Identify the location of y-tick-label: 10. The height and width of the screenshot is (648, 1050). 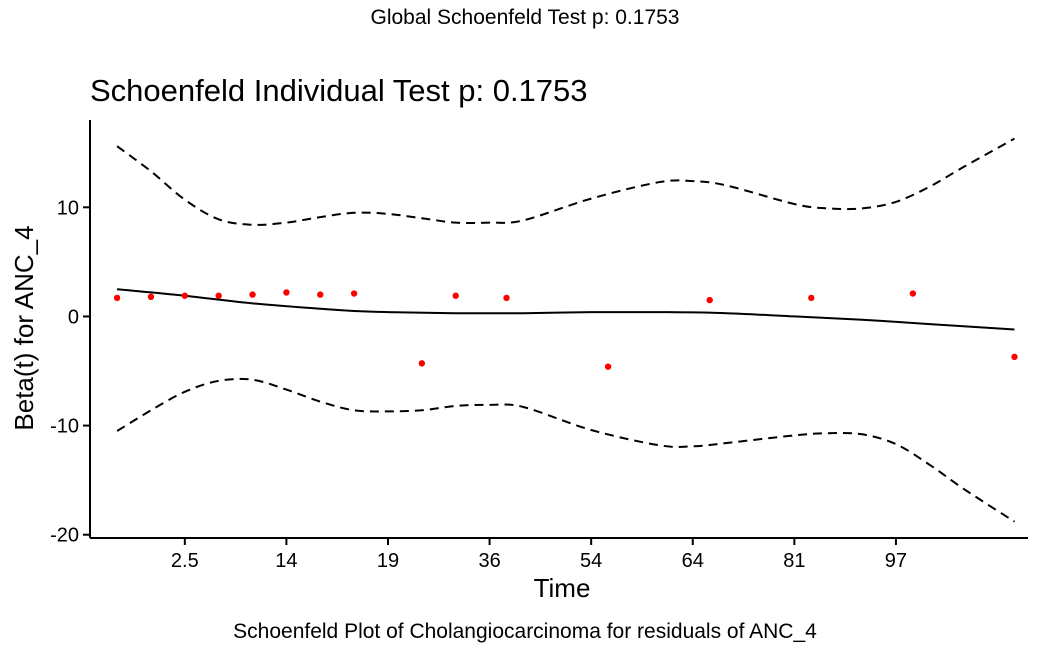
(68, 208).